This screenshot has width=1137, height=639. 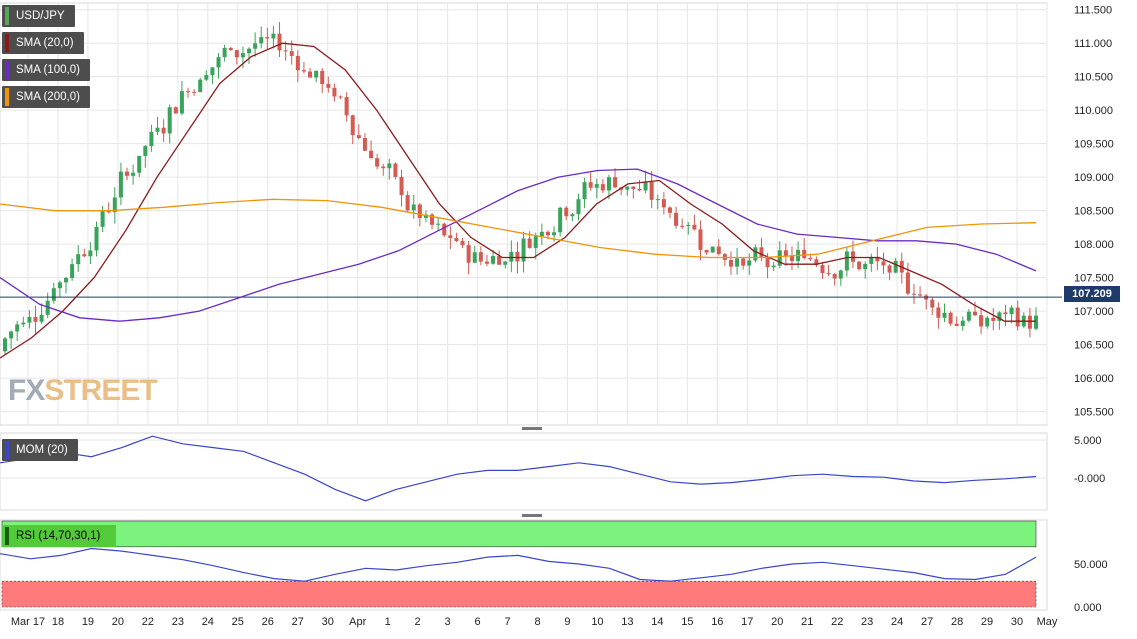 What do you see at coordinates (38, 16) in the screenshot?
I see `symbol-label: USD/JPY` at bounding box center [38, 16].